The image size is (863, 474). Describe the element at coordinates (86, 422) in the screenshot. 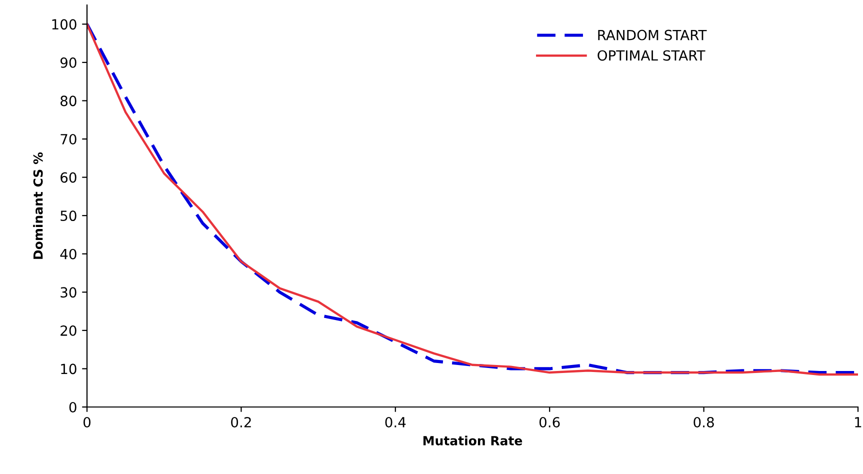

I see `x-tick-label: 0` at that location.